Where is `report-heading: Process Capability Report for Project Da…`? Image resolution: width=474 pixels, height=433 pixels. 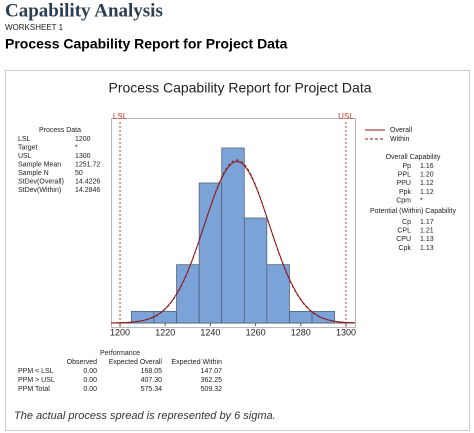
report-heading: Process Capability Report for Project Da… is located at coordinates (146, 44).